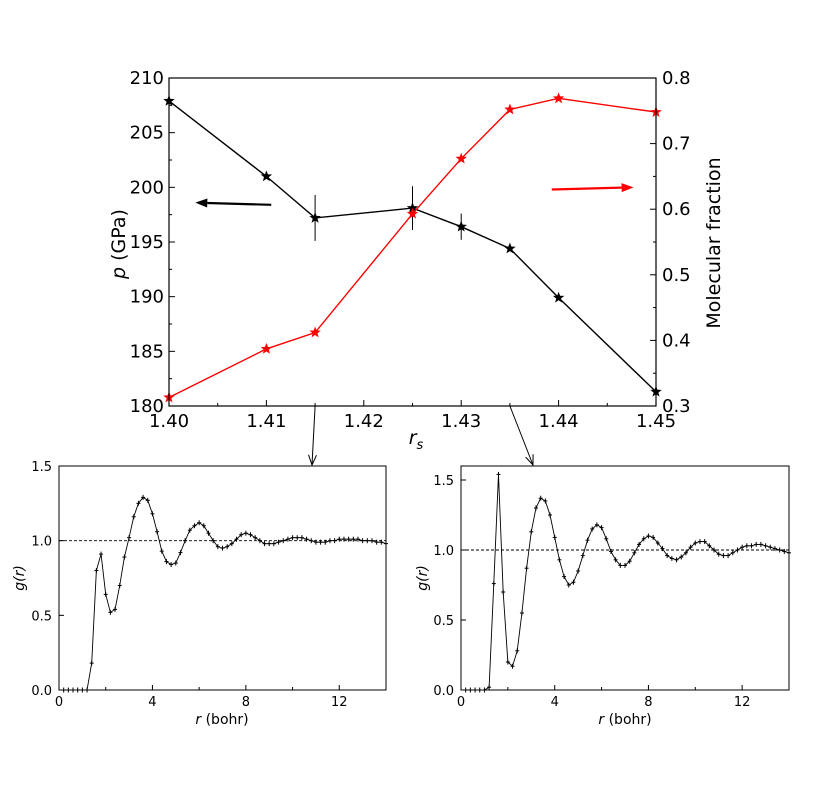  What do you see at coordinates (676, 406) in the screenshot?
I see `top-ytick-right-label: 0.3` at bounding box center [676, 406].